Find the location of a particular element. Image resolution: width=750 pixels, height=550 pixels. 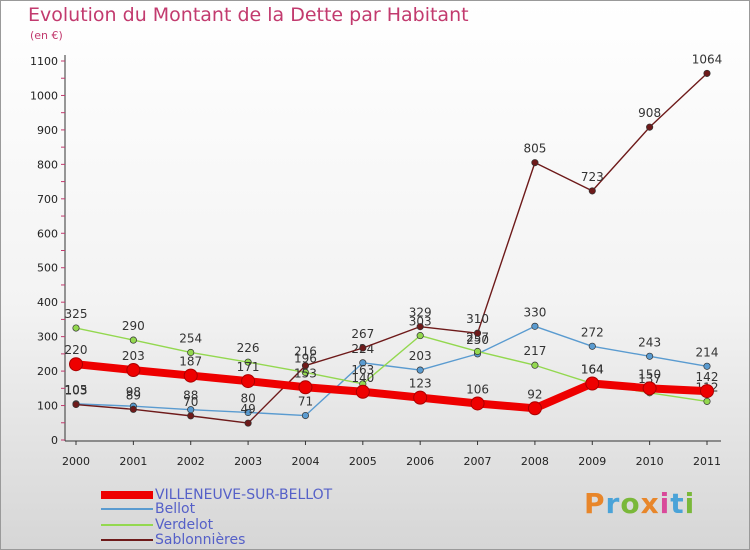

legend-label: VILLENEUVE-SUR-BELLOT is located at coordinates (244, 495).